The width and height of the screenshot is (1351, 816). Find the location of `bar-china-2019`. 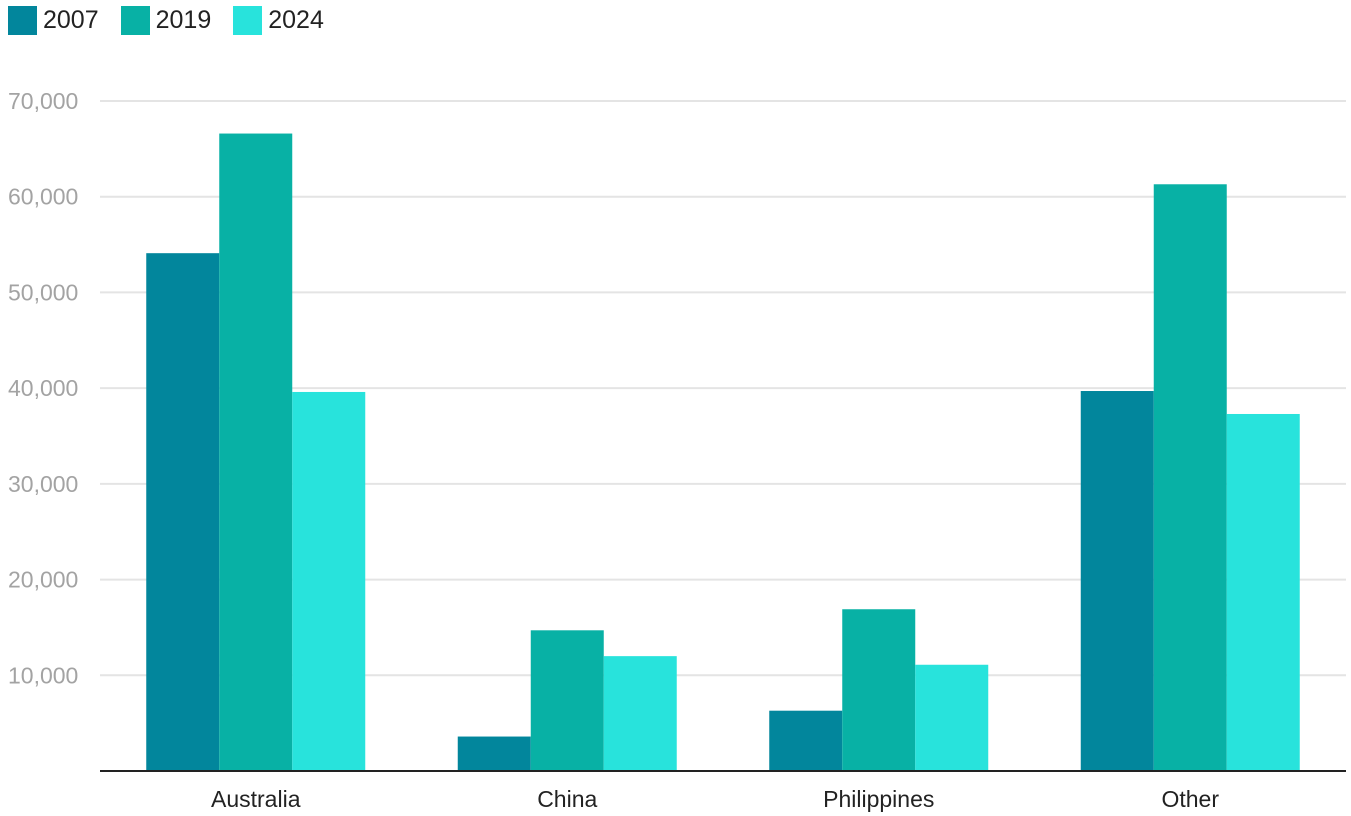

bar-china-2019 is located at coordinates (567, 700).